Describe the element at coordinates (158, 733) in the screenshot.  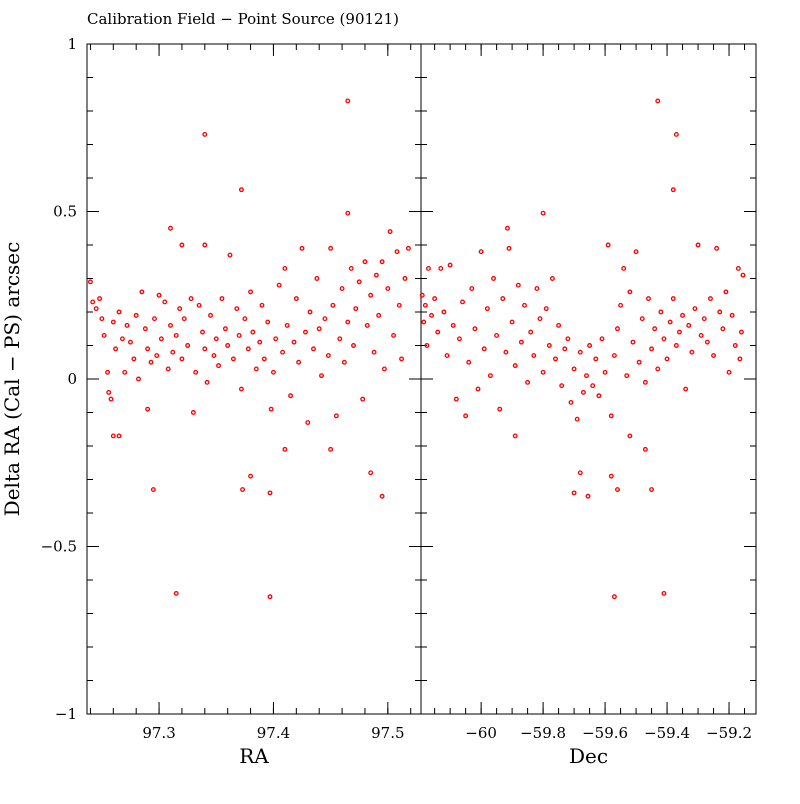
I see `x-tick-label: 97.3` at that location.